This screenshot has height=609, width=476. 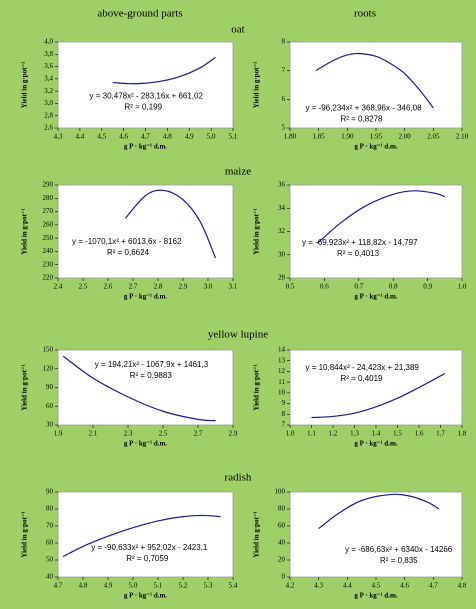 I want to click on y-tick-label: 36, so click(x=282, y=185).